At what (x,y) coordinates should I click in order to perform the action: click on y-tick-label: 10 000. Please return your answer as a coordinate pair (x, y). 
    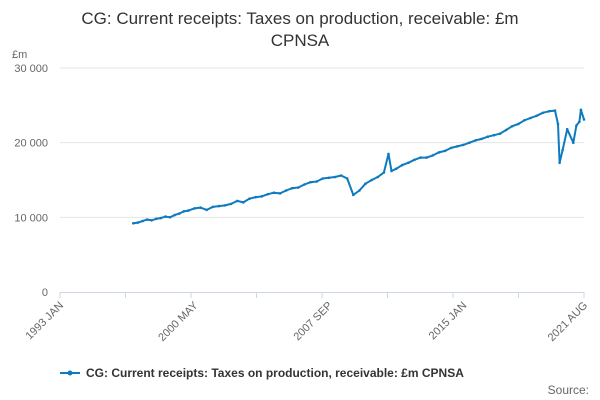
    Looking at the image, I should click on (31, 218).